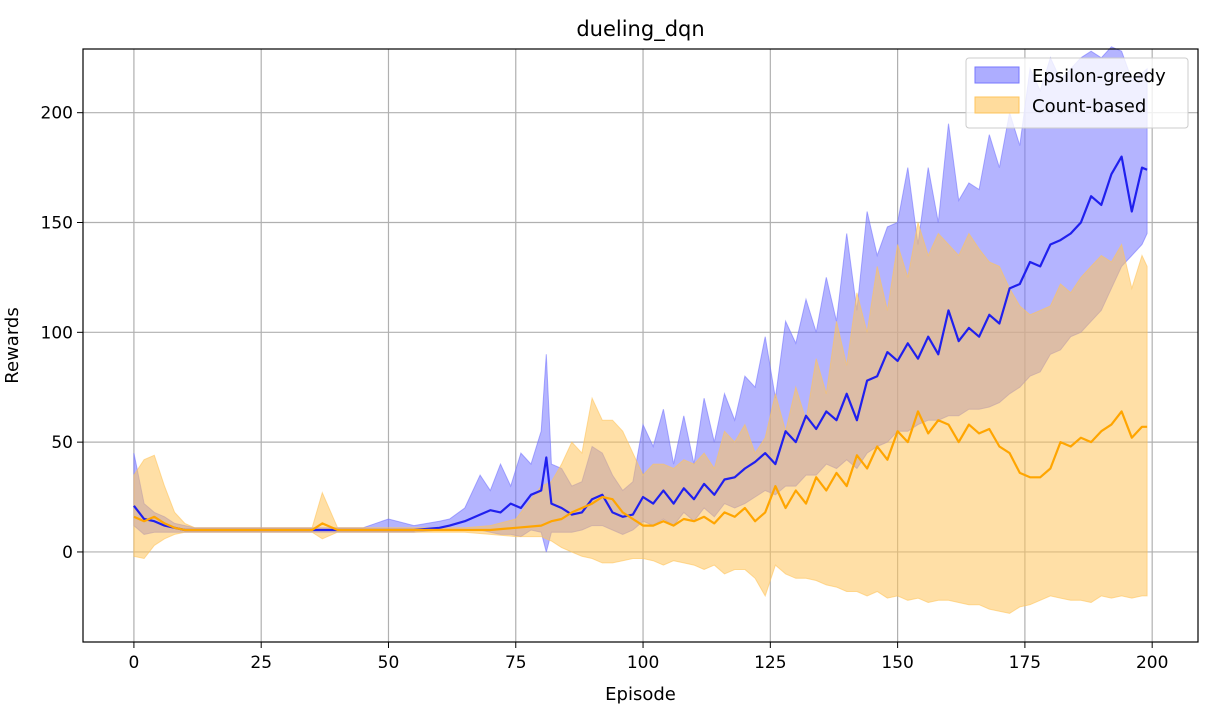 This screenshot has height=710, width=1224. Describe the element at coordinates (640, 694) in the screenshot. I see `x-axis-label: Episode` at that location.